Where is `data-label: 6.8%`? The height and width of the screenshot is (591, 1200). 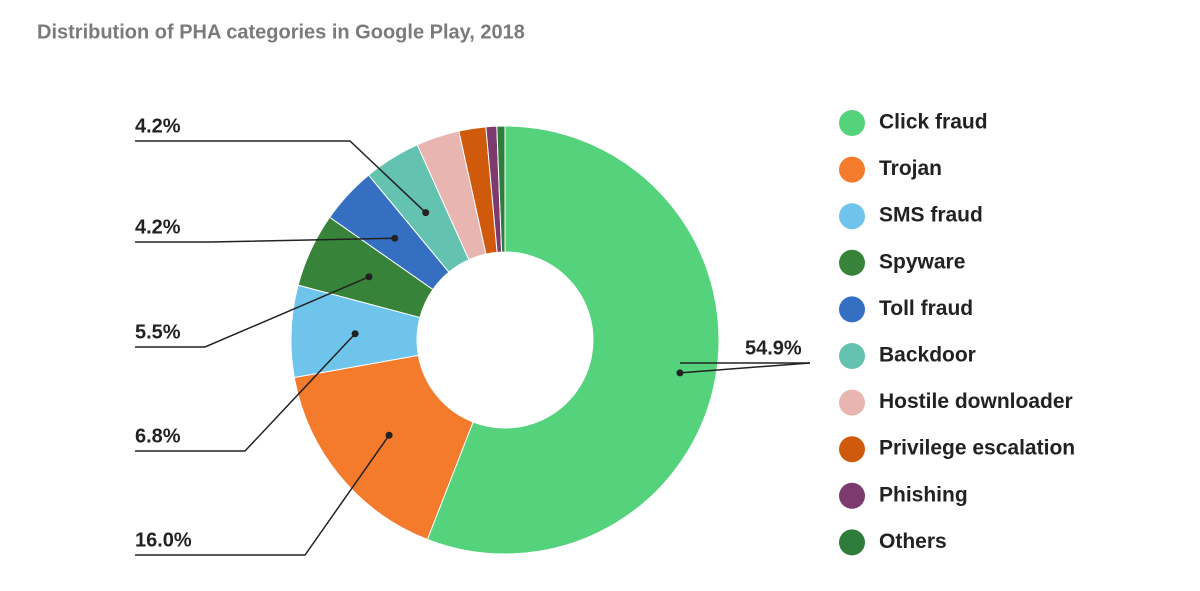
data-label: 6.8% is located at coordinates (158, 436).